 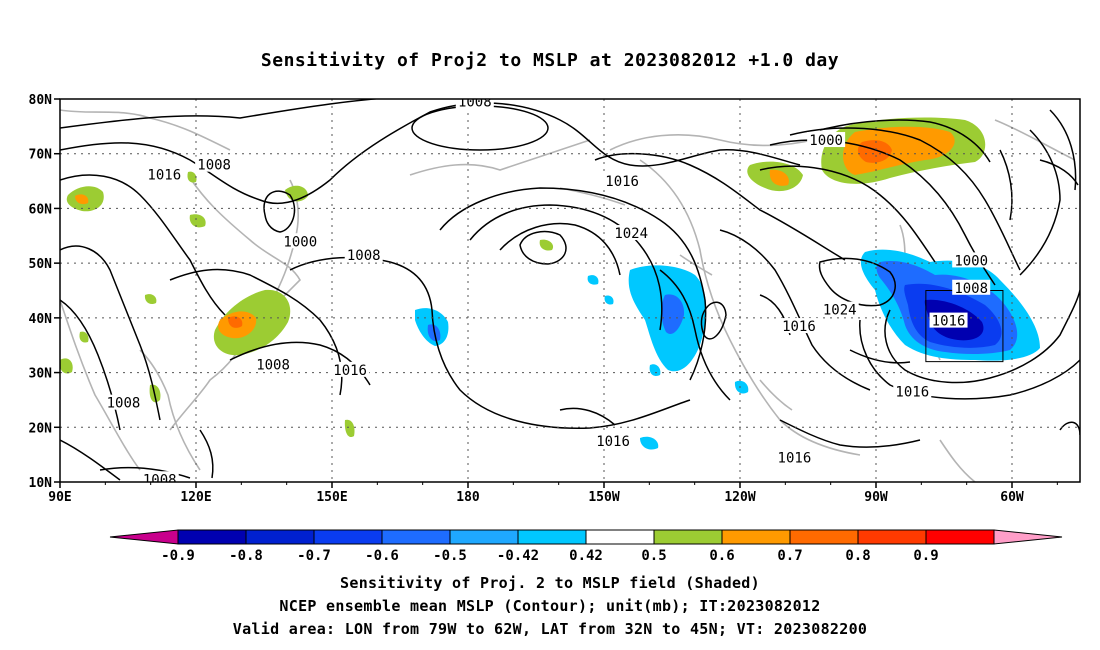 I want to click on lon-label: 60W, so click(x=1012, y=497).